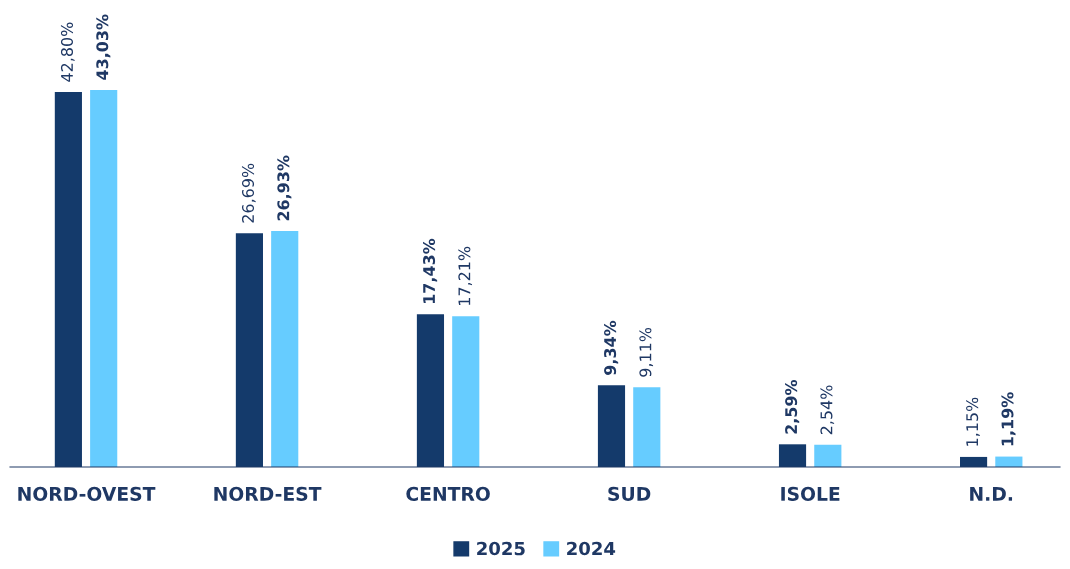 This screenshot has height=569, width=1070. What do you see at coordinates (103, 47) in the screenshot?
I see `data-label: 43,03%` at bounding box center [103, 47].